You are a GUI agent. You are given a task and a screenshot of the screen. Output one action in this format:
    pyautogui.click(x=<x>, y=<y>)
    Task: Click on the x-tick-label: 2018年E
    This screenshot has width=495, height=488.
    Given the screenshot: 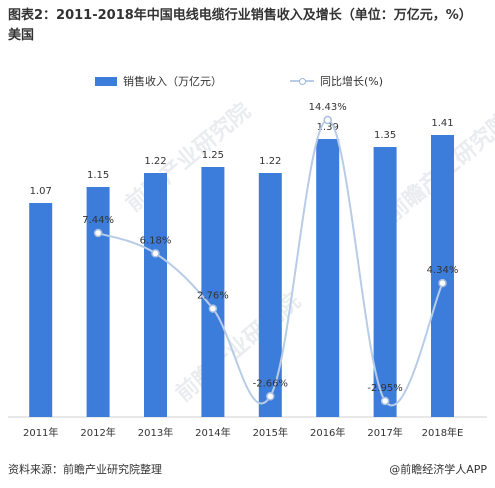 What is the action you would take?
    pyautogui.click(x=443, y=432)
    